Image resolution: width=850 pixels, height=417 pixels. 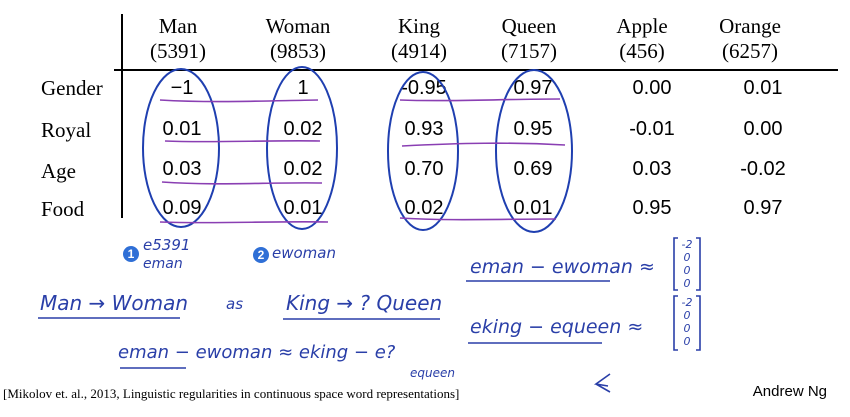 What do you see at coordinates (362, 161) in the screenshot?
I see `underlines` at bounding box center [362, 161].